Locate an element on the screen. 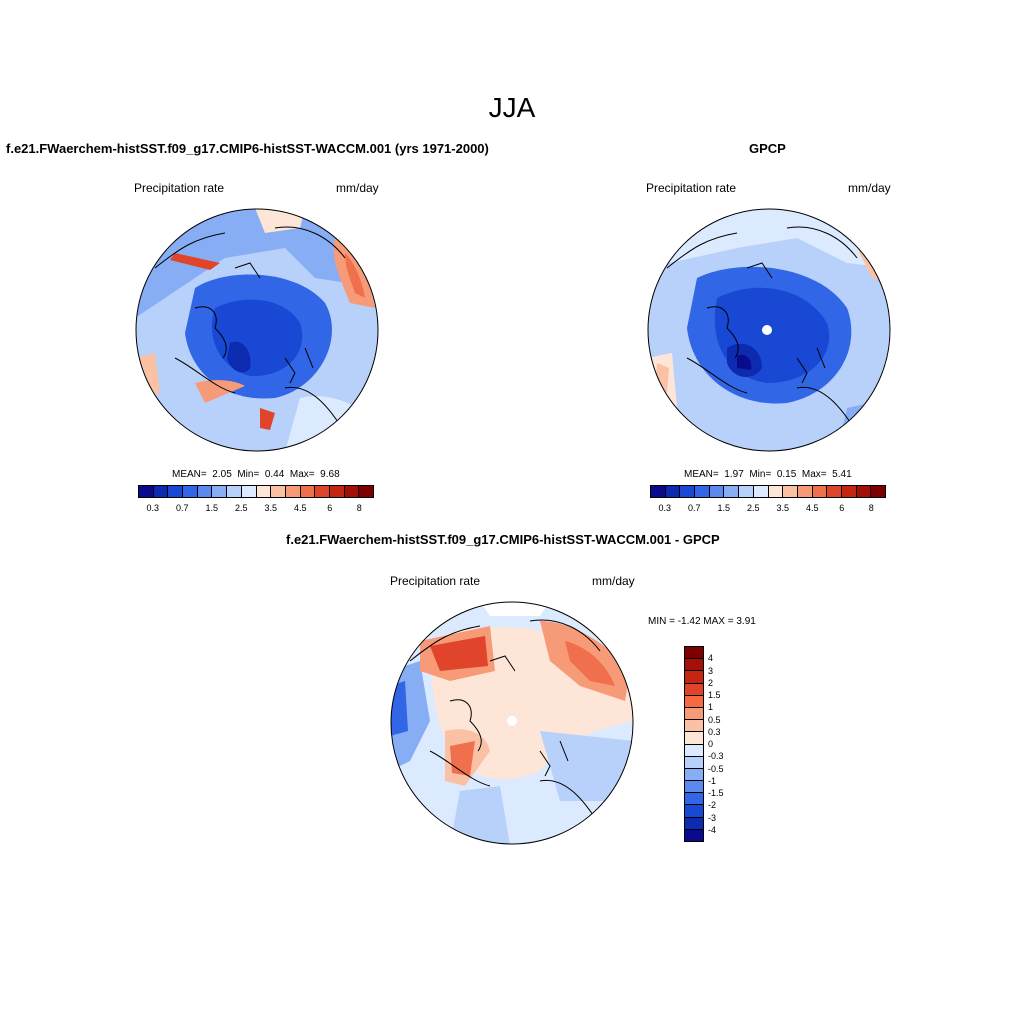 This screenshot has width=1024, height=1024. obs-variable-label: Precipitation rate is located at coordinates (691, 188).